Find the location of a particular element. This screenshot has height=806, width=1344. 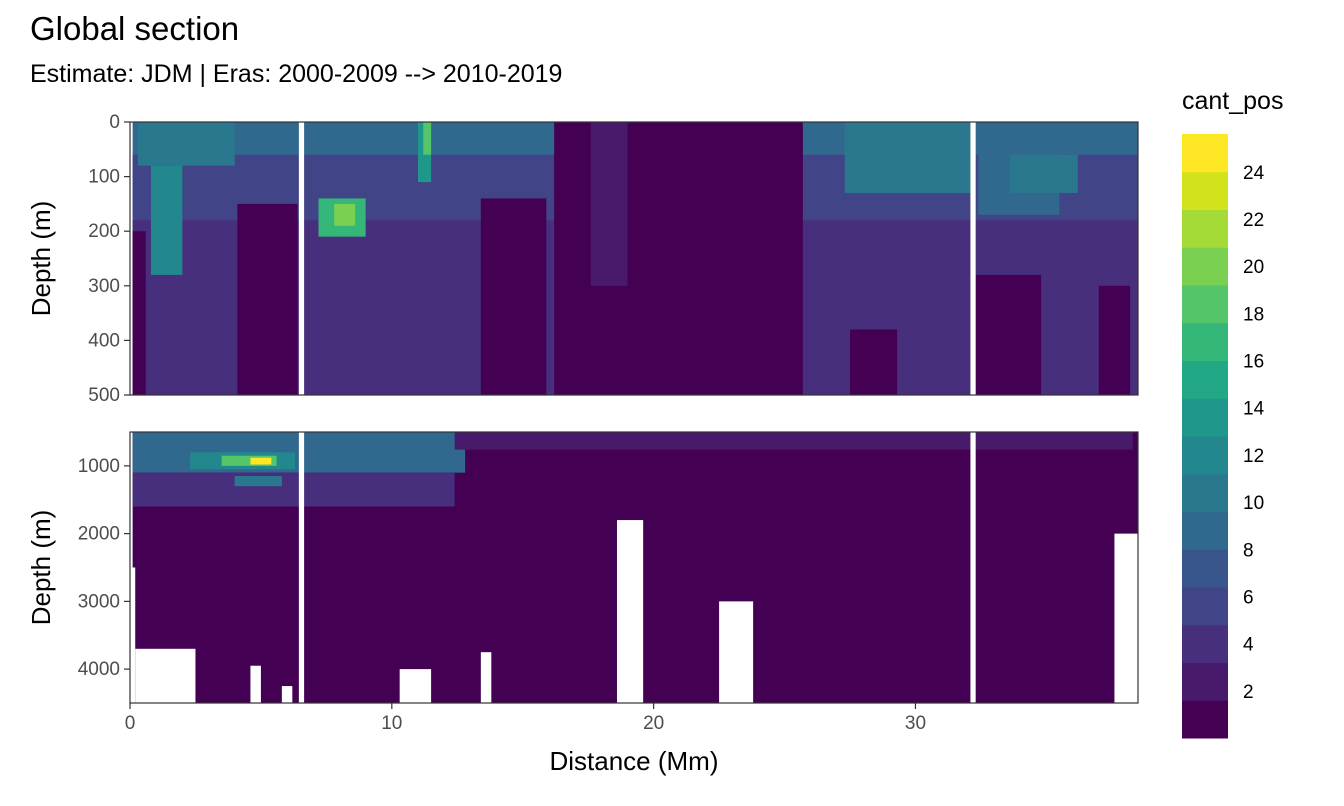

legend-label: 4 is located at coordinates (1248, 645).